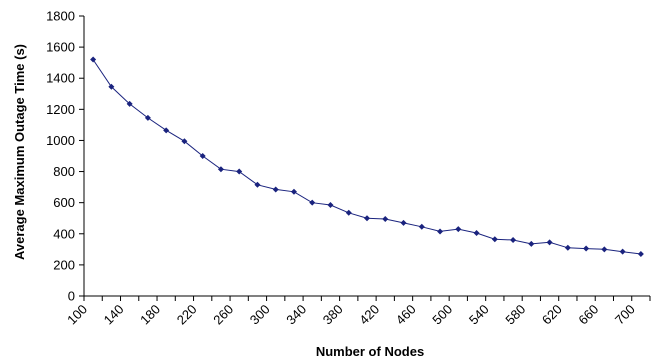  What do you see at coordinates (60, 47) in the screenshot?
I see `y-tick-label: 1600` at bounding box center [60, 47].